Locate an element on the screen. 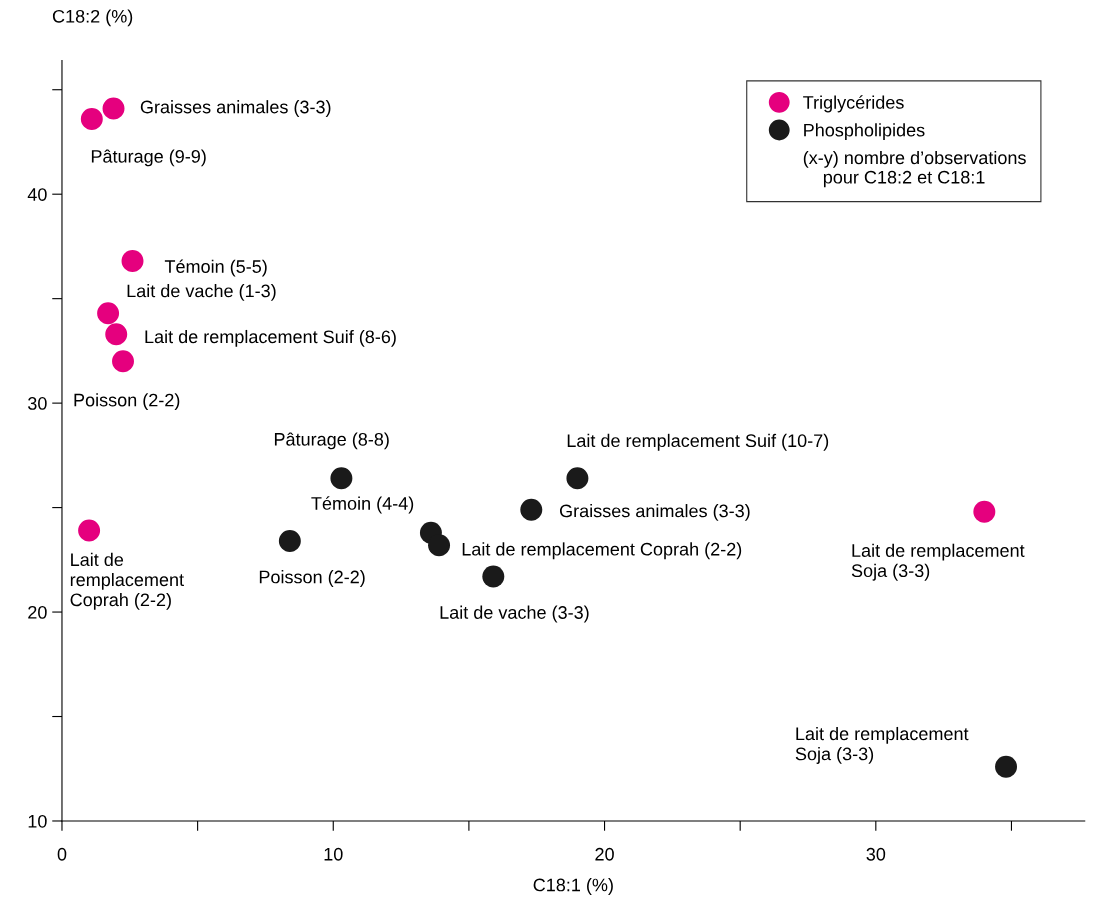  annotation: Témoin (5-5) is located at coordinates (215, 268).